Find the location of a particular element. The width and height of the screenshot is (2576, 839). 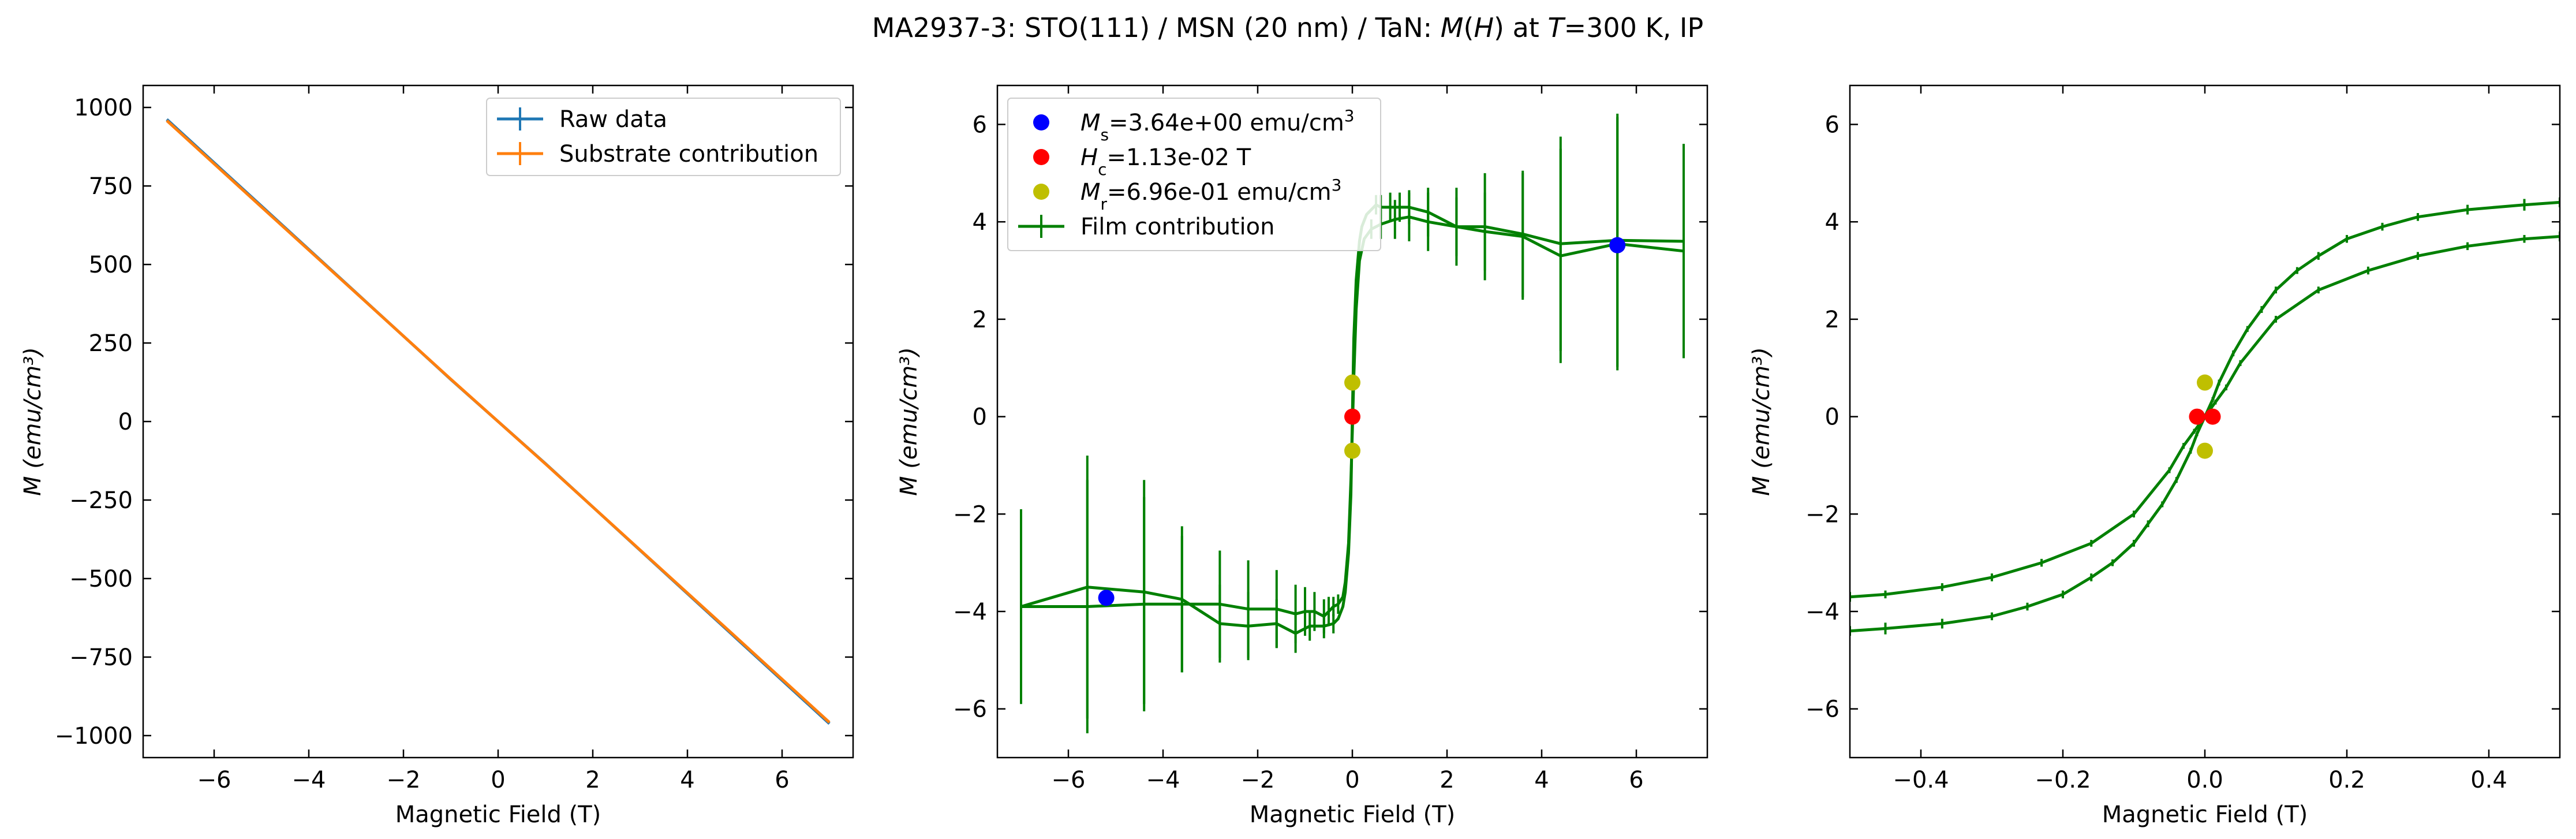

legend-label: Mr=6.96e-01 emu/cm3 is located at coordinates (1211, 195).